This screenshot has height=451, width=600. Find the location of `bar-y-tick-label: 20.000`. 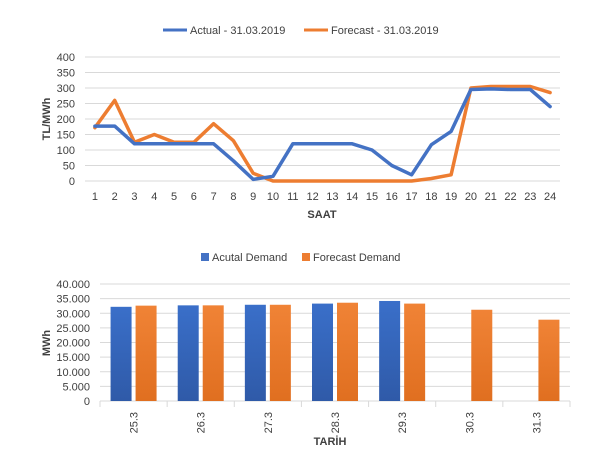

bar-y-tick-label: 20.000 is located at coordinates (73, 344).